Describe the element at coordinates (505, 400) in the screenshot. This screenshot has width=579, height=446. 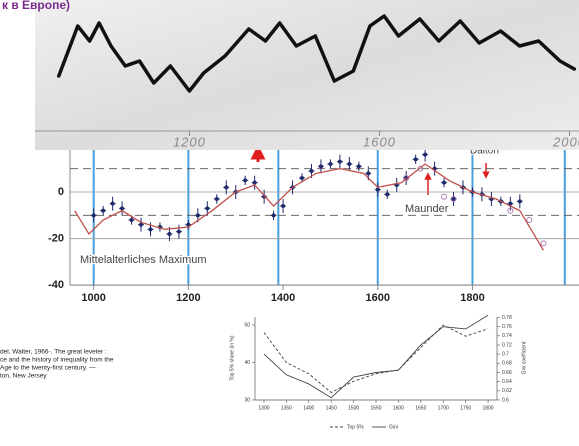
I see `y2-tick-label: 0.6` at that location.